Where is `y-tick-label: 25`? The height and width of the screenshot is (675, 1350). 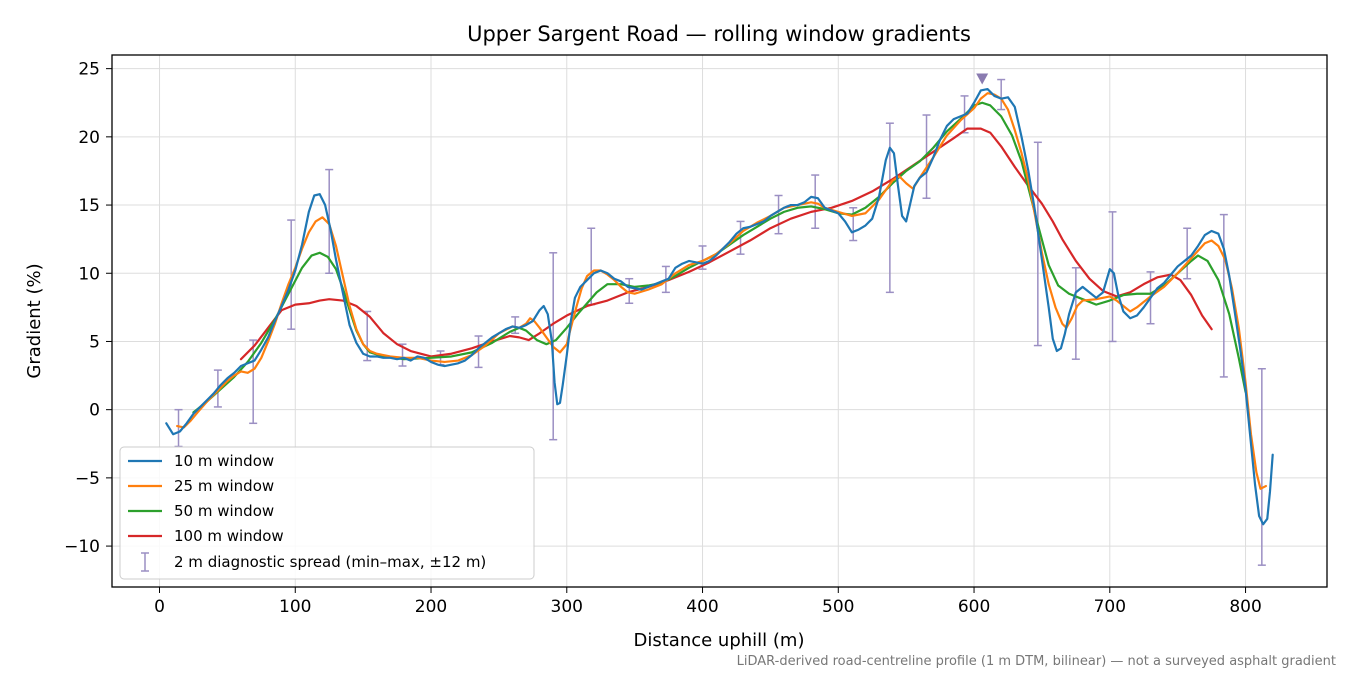 y-tick-label: 25 is located at coordinates (89, 70).